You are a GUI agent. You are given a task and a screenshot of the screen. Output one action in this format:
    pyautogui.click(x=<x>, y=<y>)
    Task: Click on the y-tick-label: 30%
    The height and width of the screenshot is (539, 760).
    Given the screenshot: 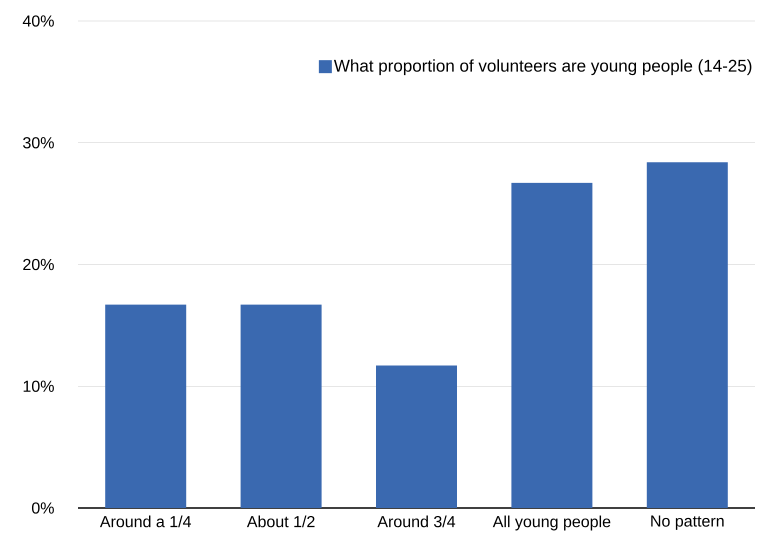 What is the action you would take?
    pyautogui.click(x=38, y=142)
    